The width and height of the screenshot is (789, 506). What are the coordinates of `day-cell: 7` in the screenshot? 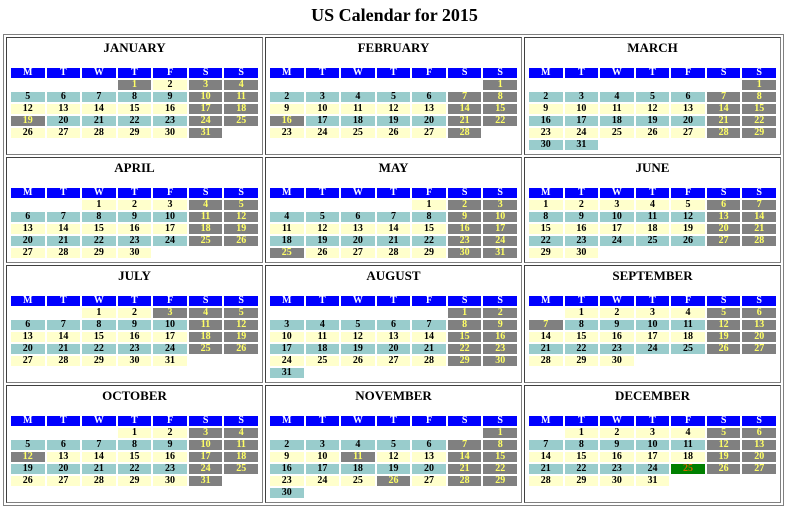 It's located at (393, 217).